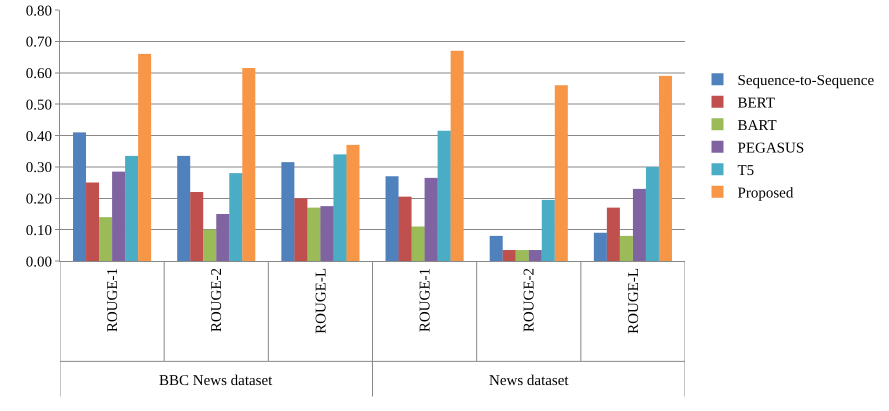 The width and height of the screenshot is (889, 411). What do you see at coordinates (39, 42) in the screenshot?
I see `y-tick-label: 0.70` at bounding box center [39, 42].